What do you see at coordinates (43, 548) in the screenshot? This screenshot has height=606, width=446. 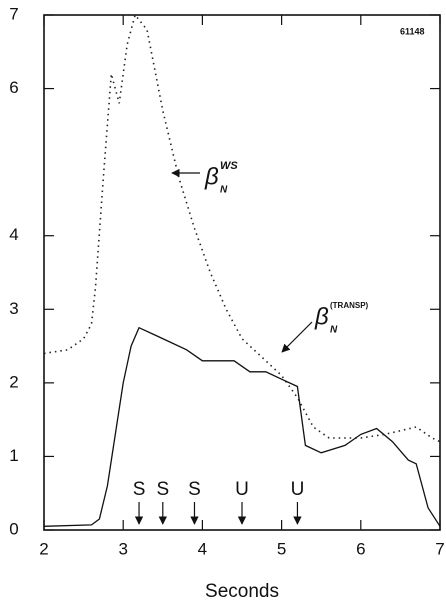 I see `x-tick-label: 2` at bounding box center [43, 548].